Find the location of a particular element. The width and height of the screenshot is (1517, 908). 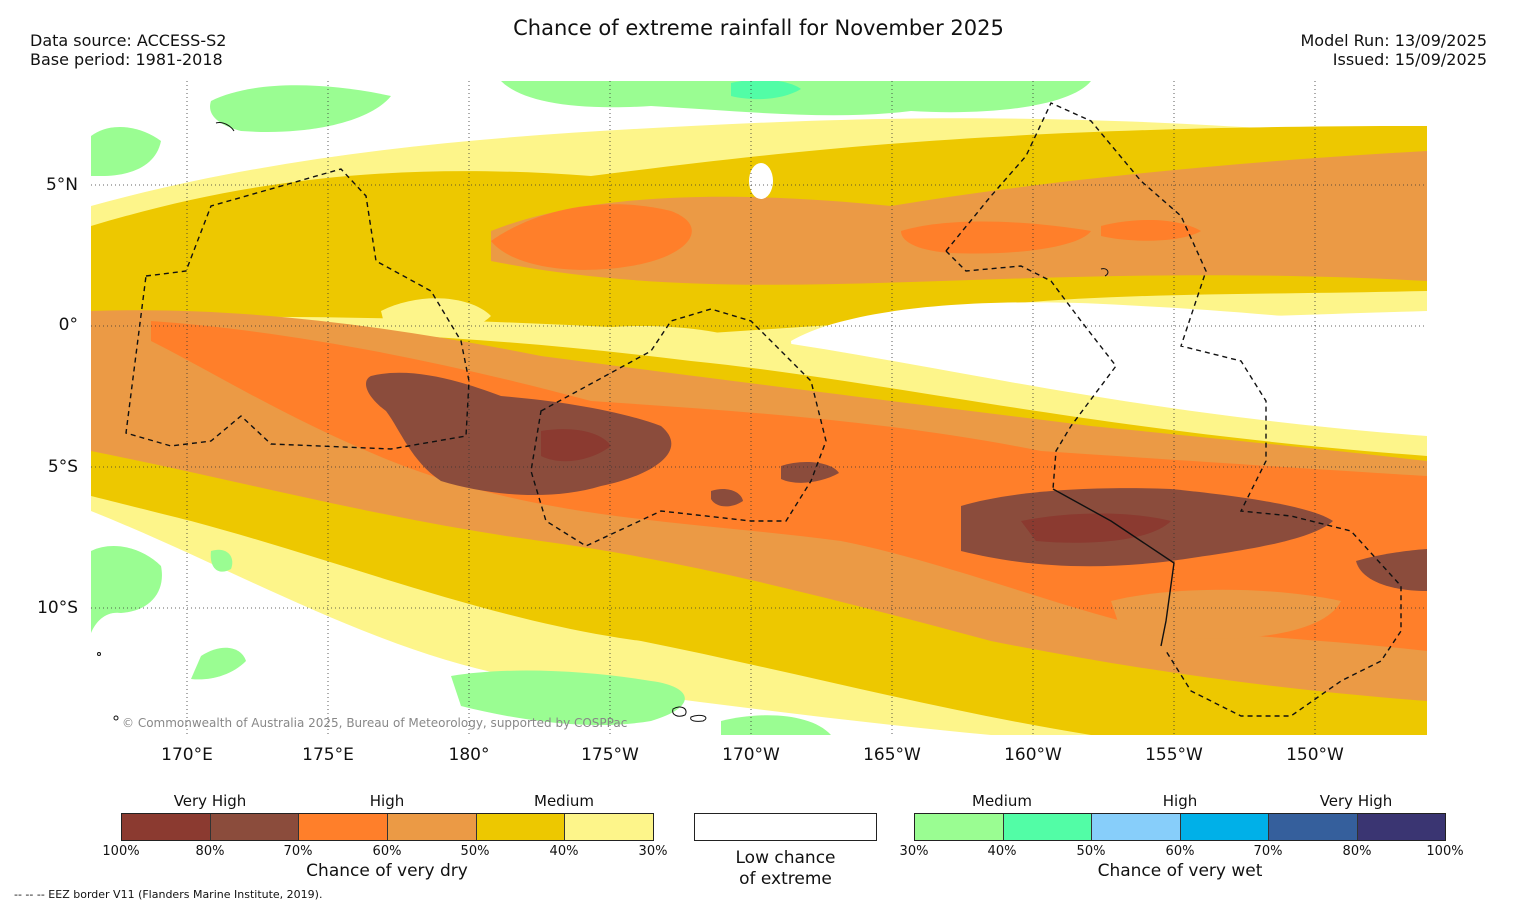

dry-category-very-high: Very High is located at coordinates (210, 801).